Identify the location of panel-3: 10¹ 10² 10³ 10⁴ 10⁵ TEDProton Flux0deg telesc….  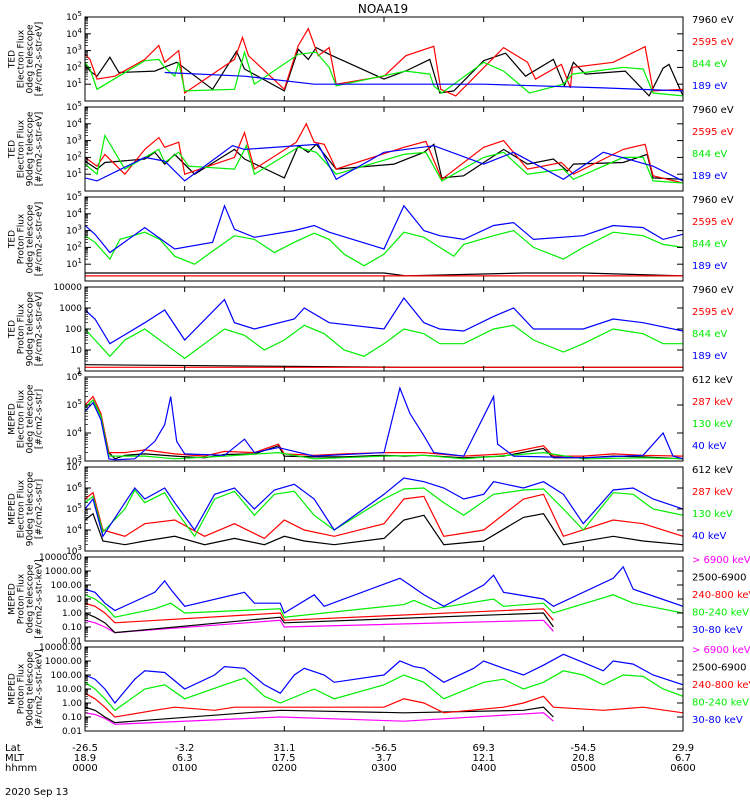
(371, 236).